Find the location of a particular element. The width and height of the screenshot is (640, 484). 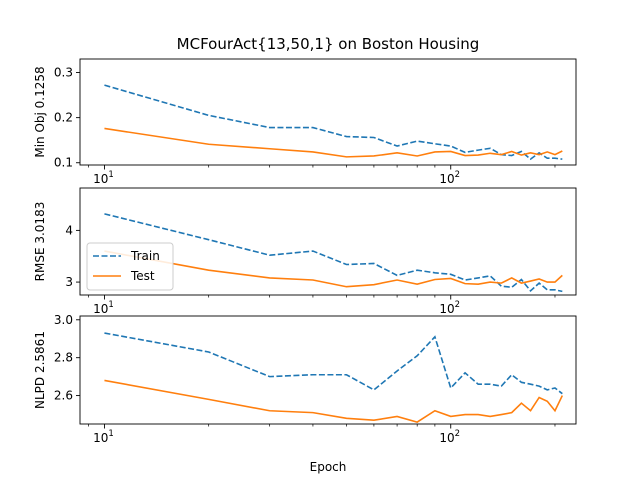

y-tick-label: 3 is located at coordinates (69, 282).